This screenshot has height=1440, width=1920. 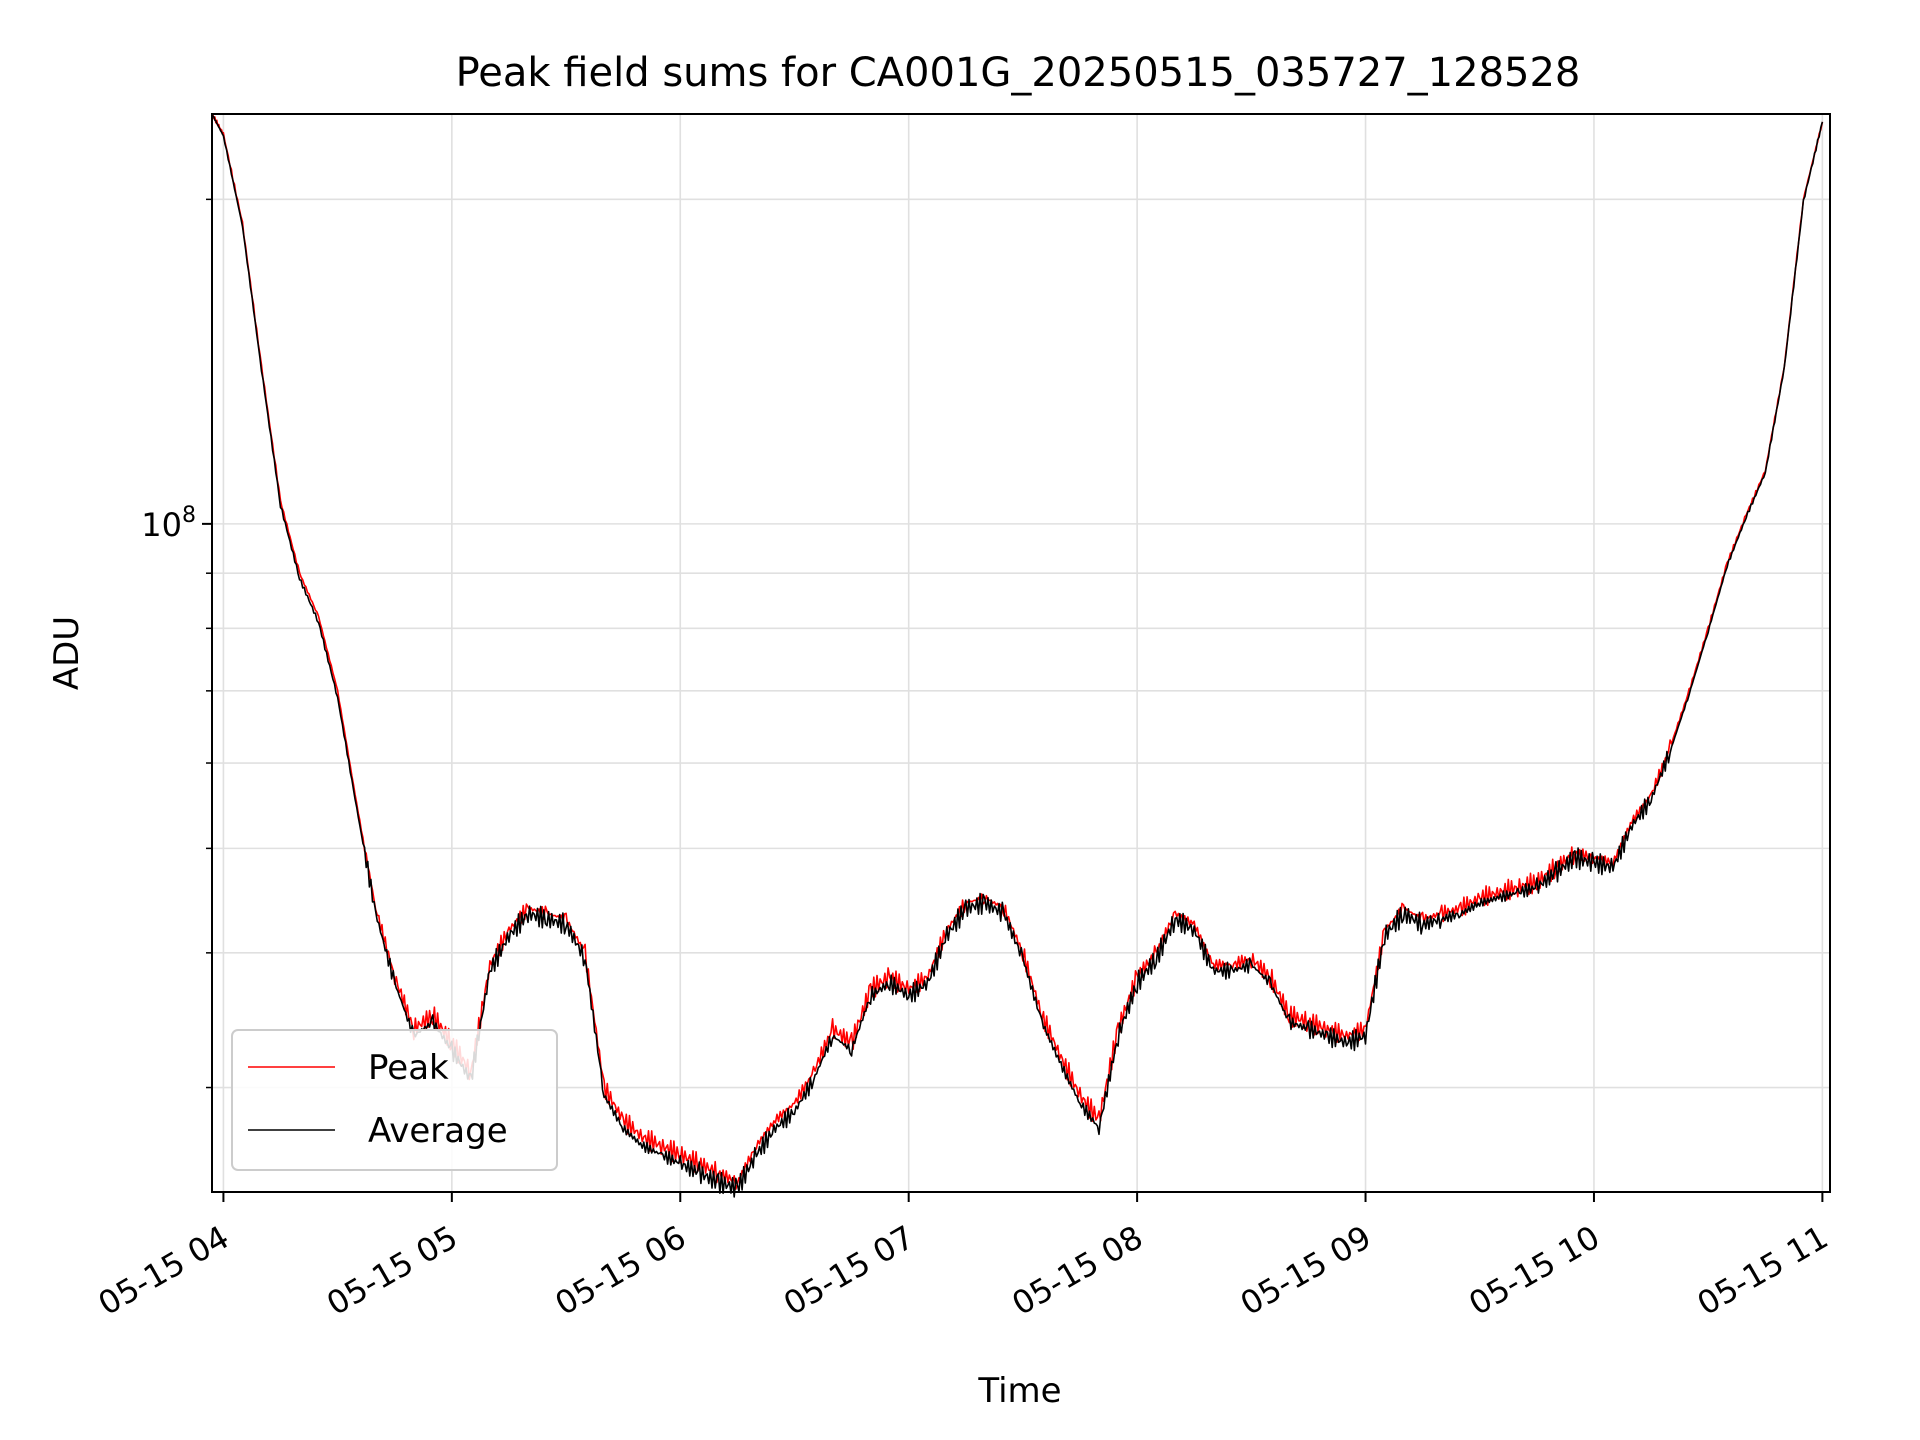 What do you see at coordinates (67, 653) in the screenshot?
I see `y-axis-label: ADU` at bounding box center [67, 653].